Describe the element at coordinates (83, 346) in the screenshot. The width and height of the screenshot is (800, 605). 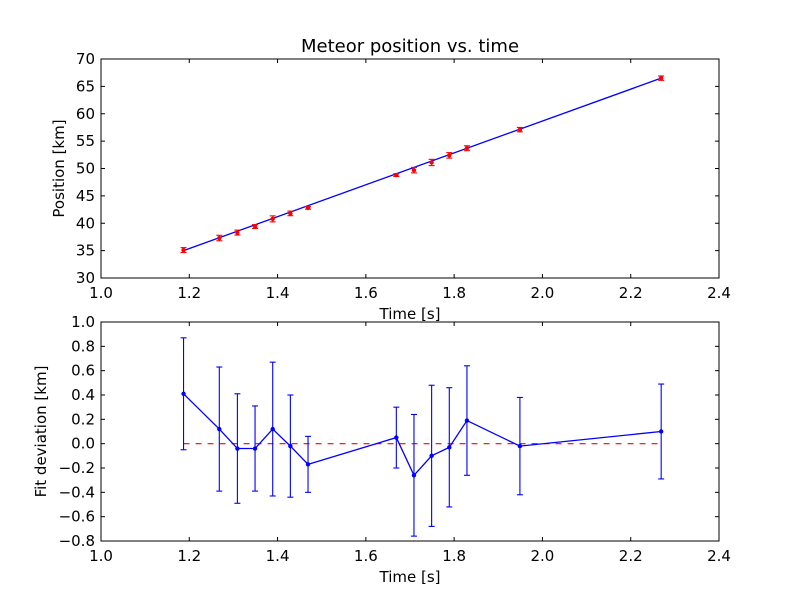
I see `y-tick-label: 0.8` at that location.